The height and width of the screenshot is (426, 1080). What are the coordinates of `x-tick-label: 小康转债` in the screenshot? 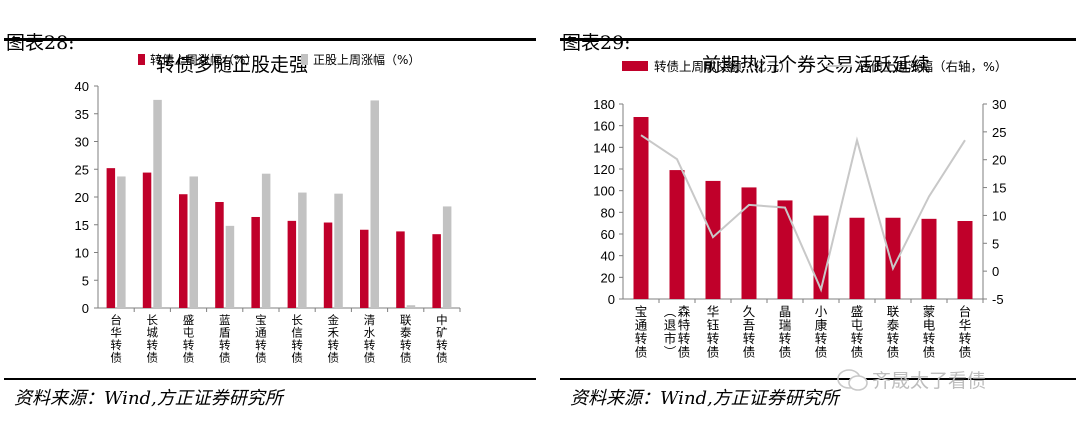 It's located at (821, 332).